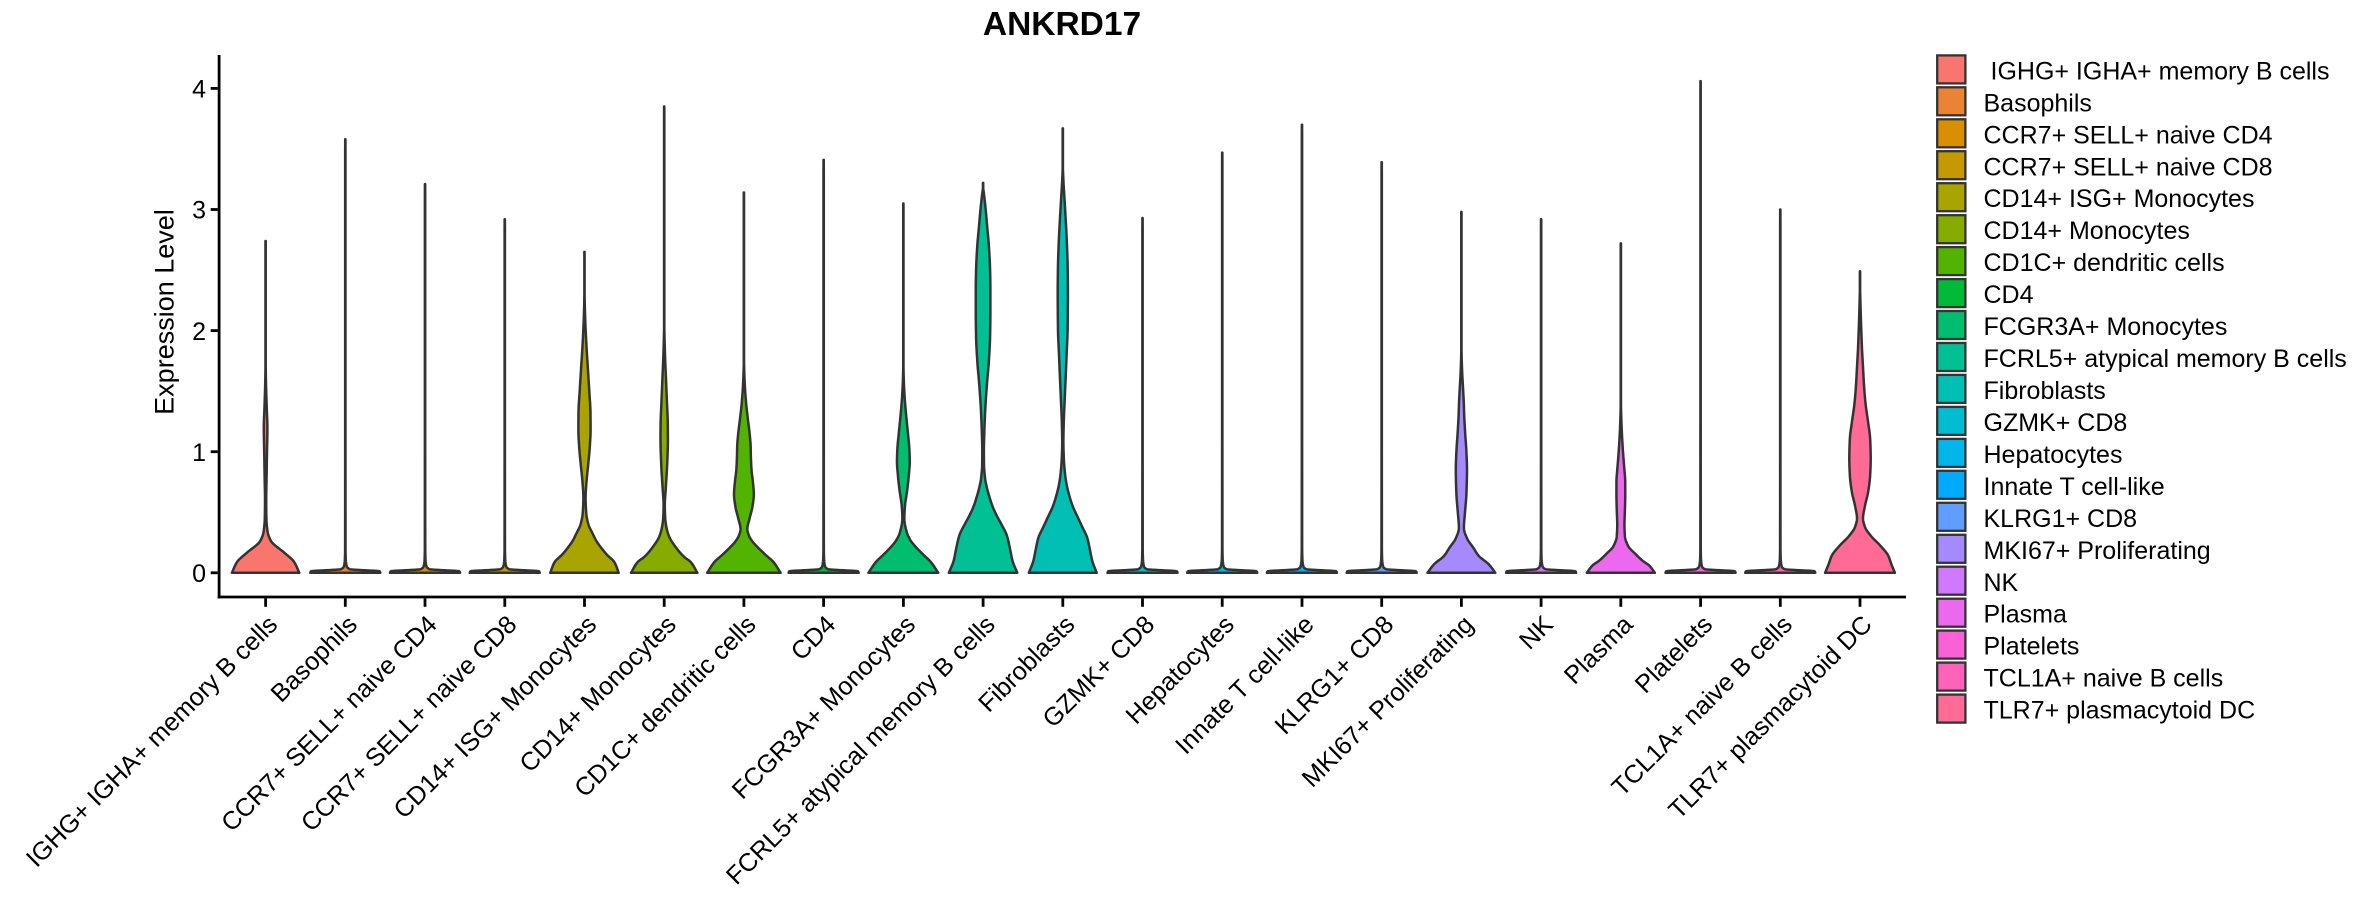 This screenshot has width=2362, height=905. Describe the element at coordinates (2009, 295) in the screenshot. I see `svg-text: CD4` at that location.